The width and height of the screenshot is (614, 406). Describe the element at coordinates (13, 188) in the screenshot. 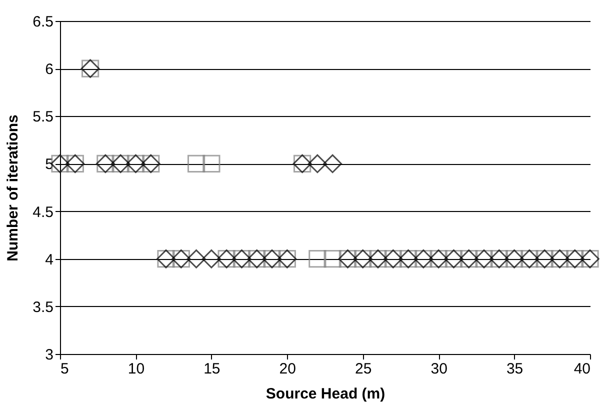

I see `y-axis-title: Number of iterations` at that location.